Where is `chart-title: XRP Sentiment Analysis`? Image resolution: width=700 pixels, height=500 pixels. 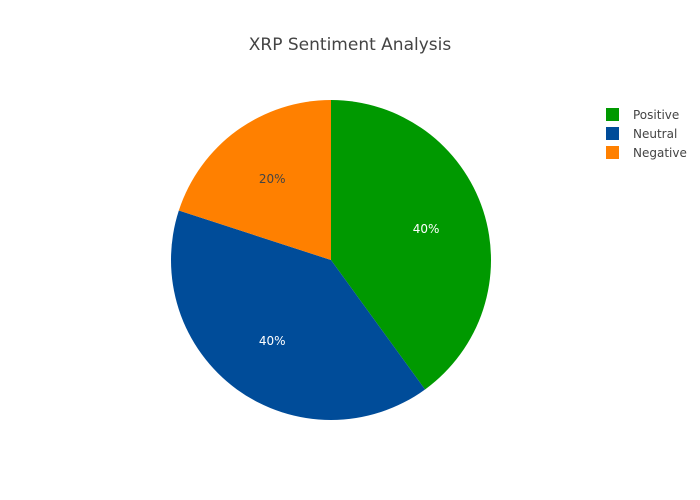 chart-title: XRP Sentiment Analysis is located at coordinates (350, 45).